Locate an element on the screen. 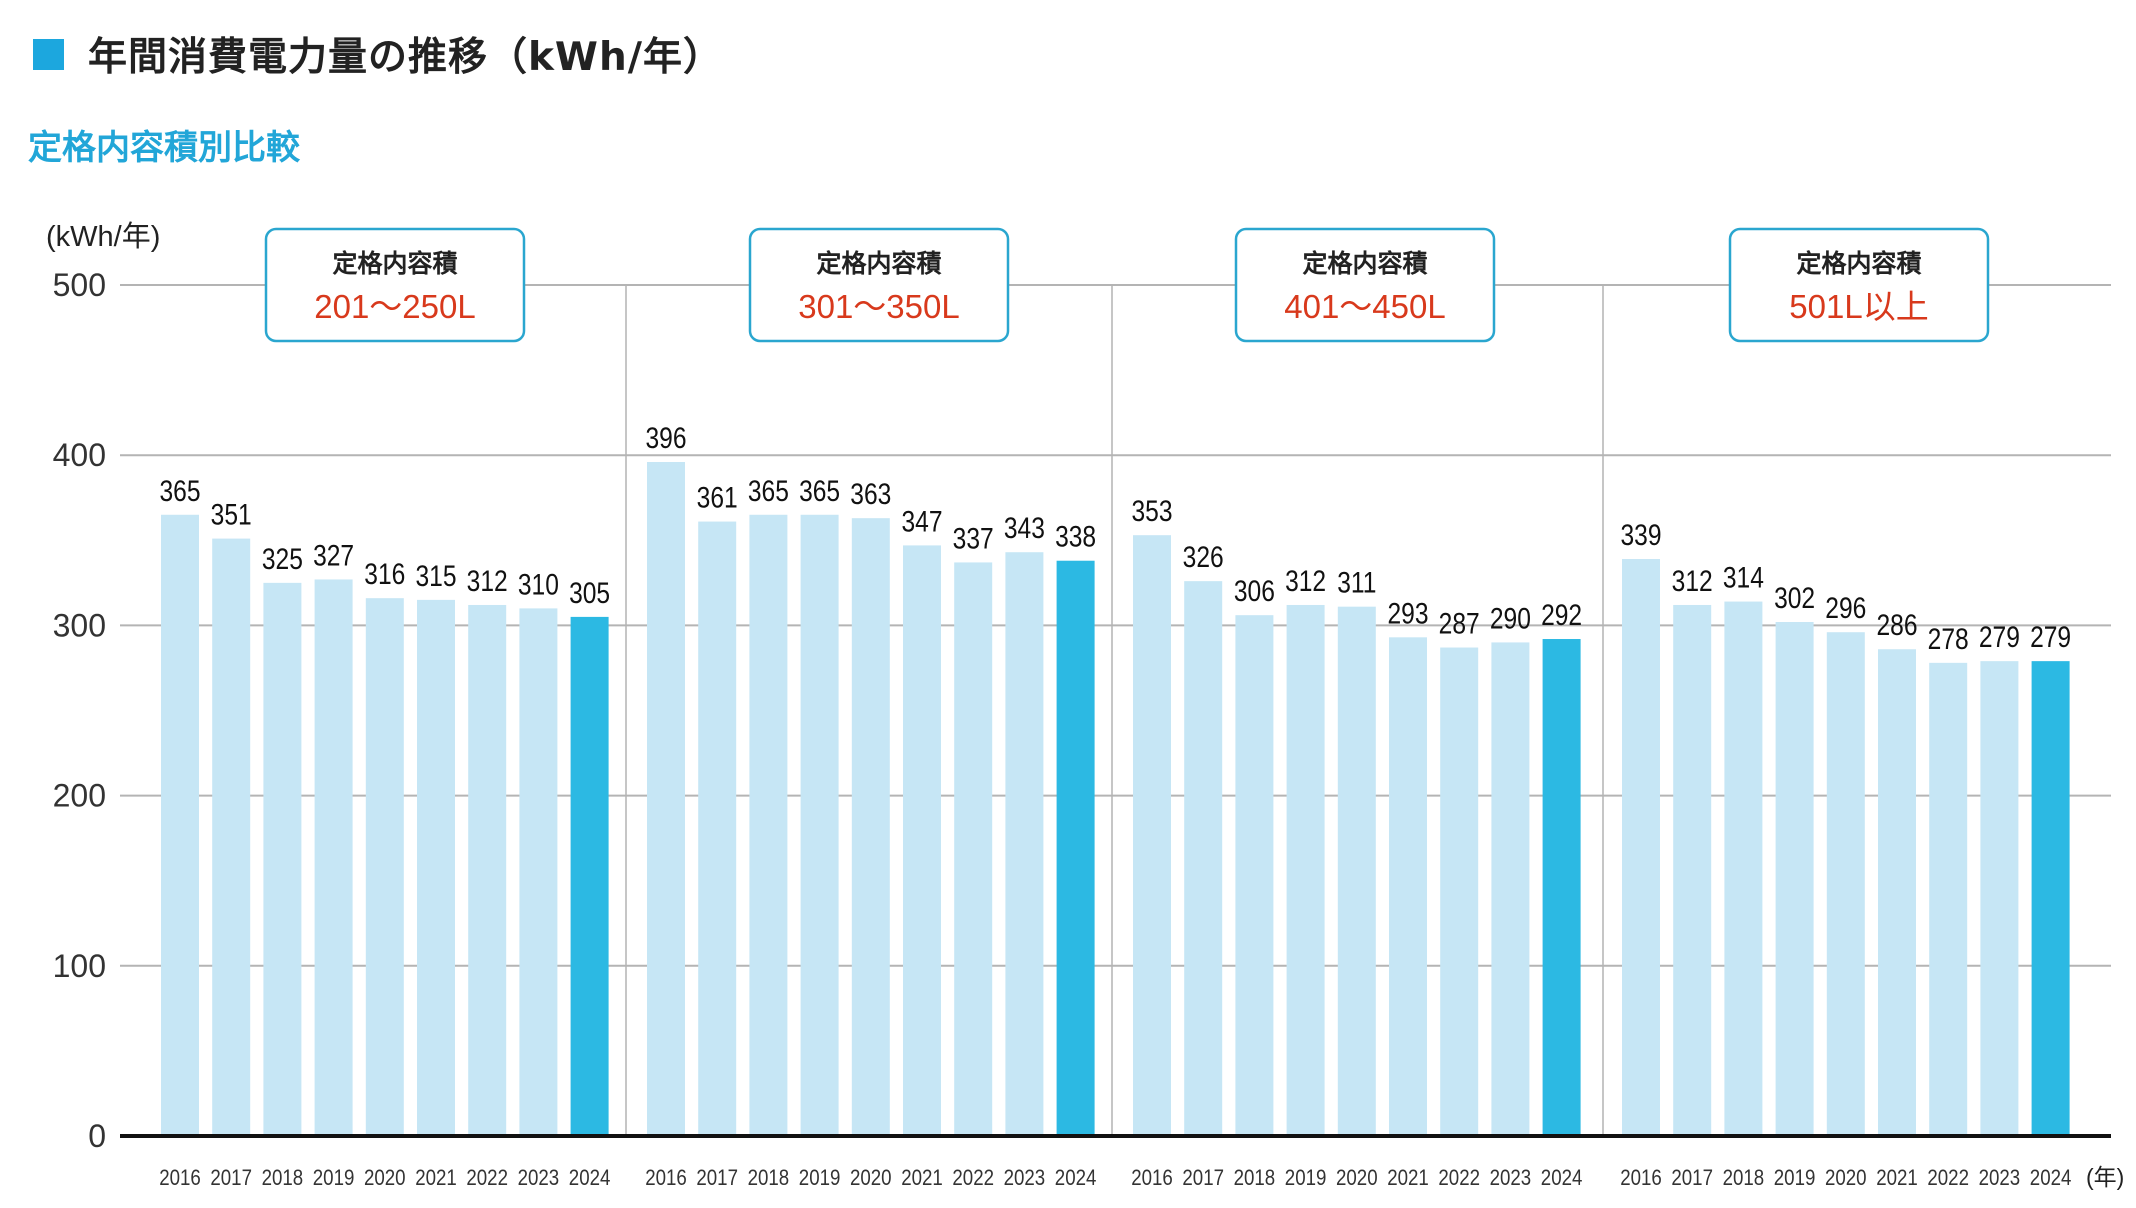 This screenshot has width=2136, height=1208. value-label: 315 is located at coordinates (435, 576).